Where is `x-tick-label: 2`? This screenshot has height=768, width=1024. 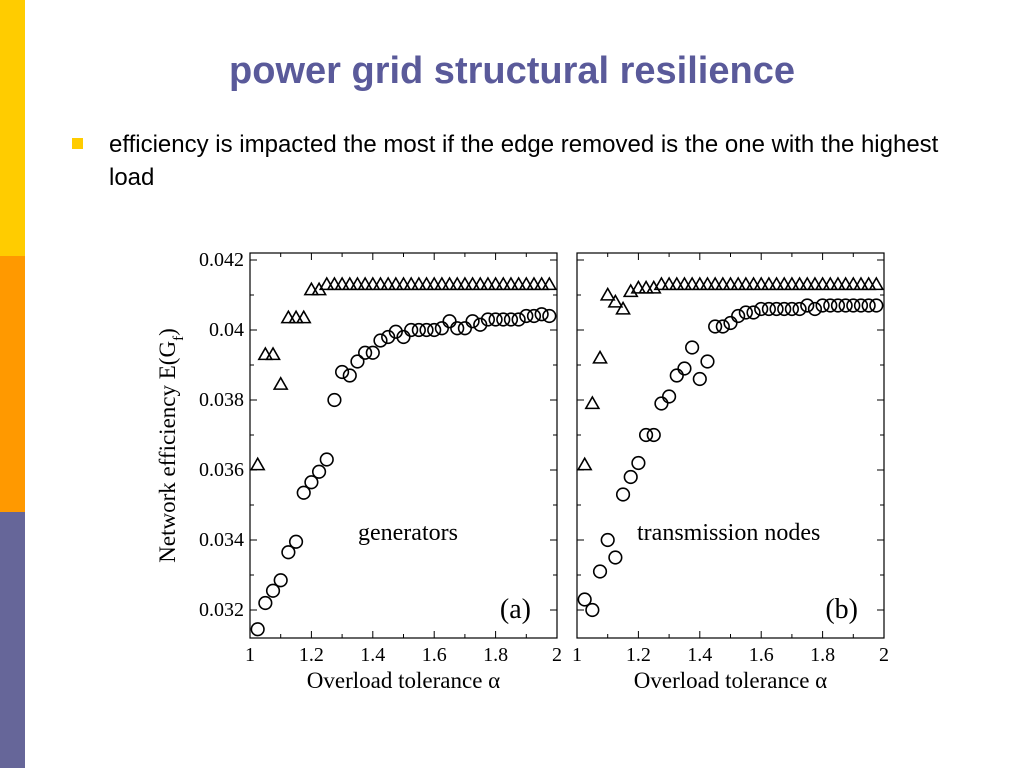
x-tick-label: 2 is located at coordinates (557, 655).